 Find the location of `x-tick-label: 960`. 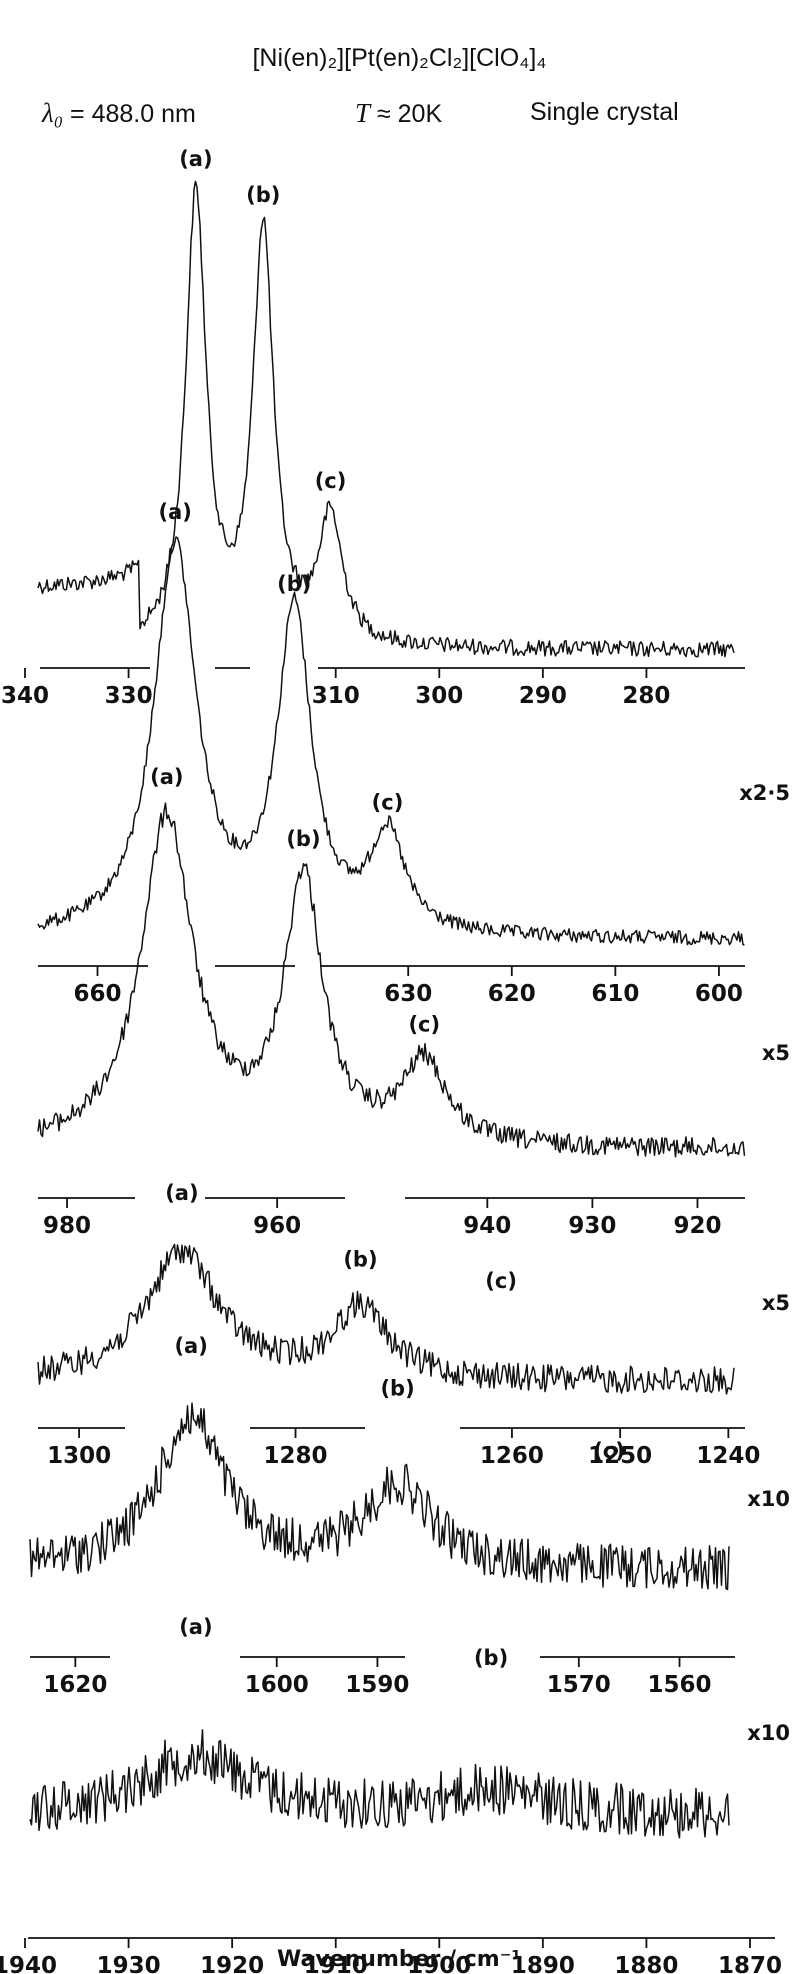

x-tick-label: 960 is located at coordinates (277, 1226).